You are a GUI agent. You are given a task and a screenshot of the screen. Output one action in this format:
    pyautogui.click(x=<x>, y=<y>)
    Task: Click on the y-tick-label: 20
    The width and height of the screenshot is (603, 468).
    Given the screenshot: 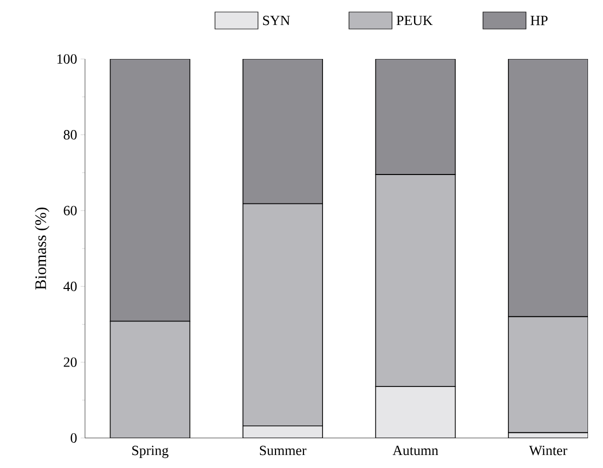 What is the action you would take?
    pyautogui.click(x=70, y=362)
    